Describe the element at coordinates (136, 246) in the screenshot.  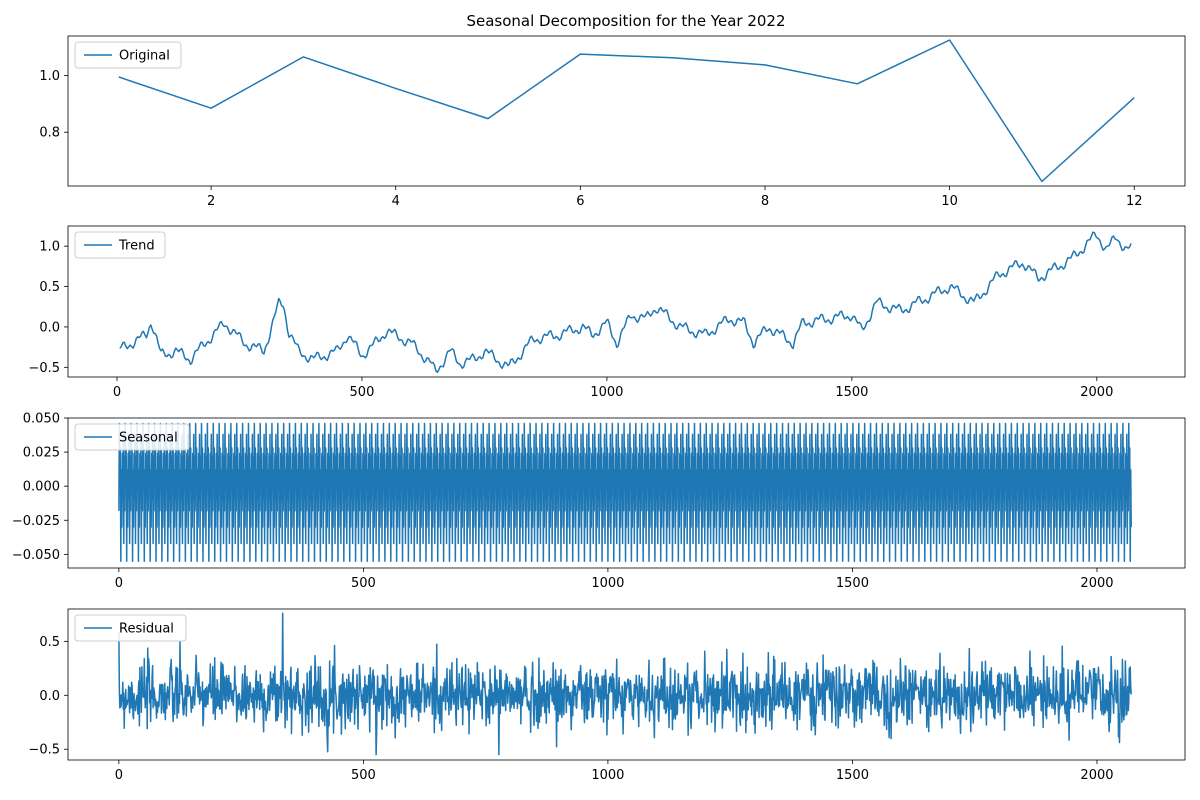
I see `legend-label: Trend` at that location.